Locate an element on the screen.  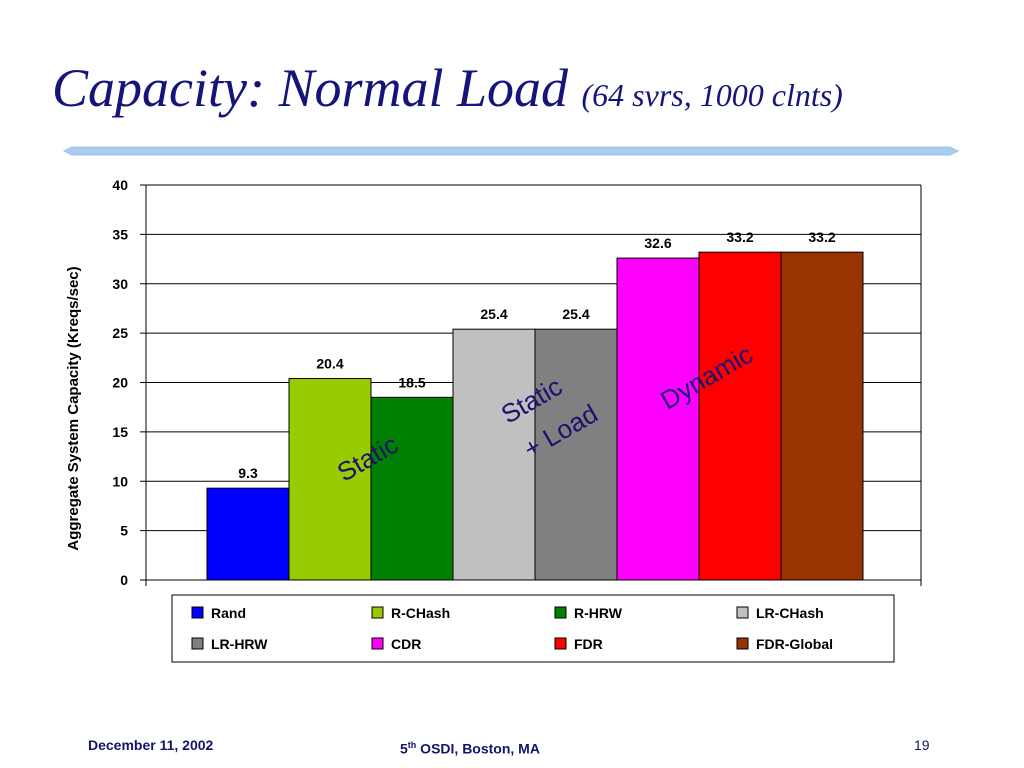
bar-r-hrw is located at coordinates (412, 488).